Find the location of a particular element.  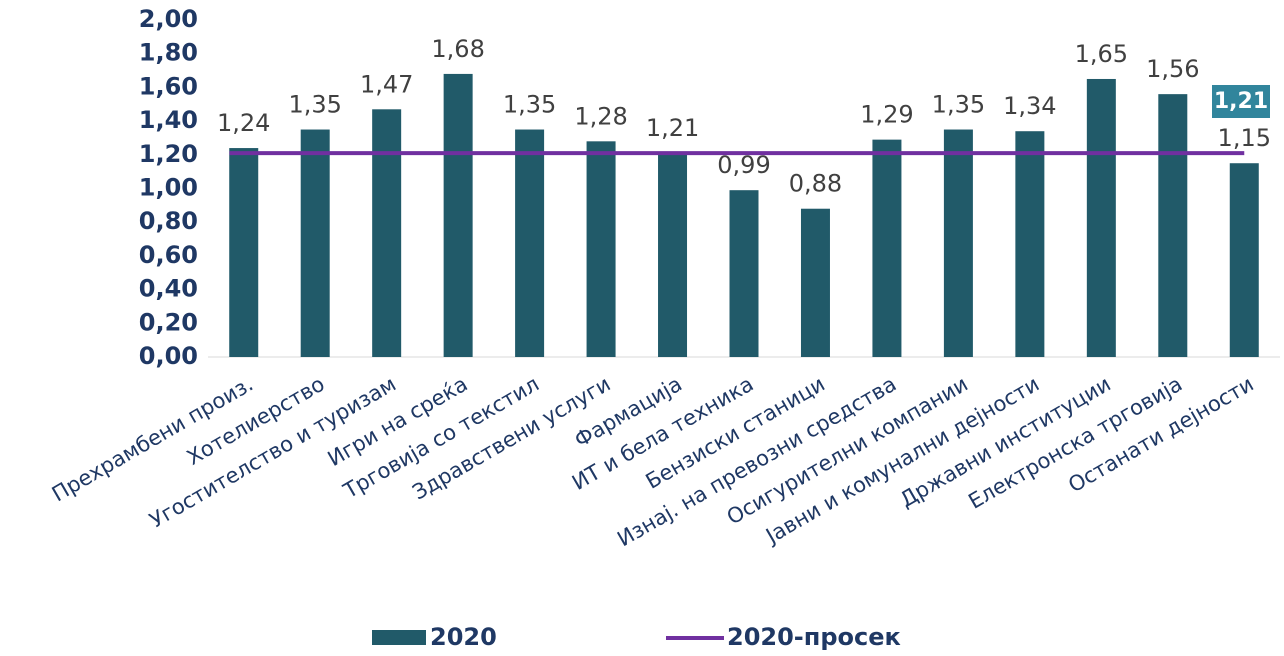

data-label: 1,15 is located at coordinates (1244, 138).